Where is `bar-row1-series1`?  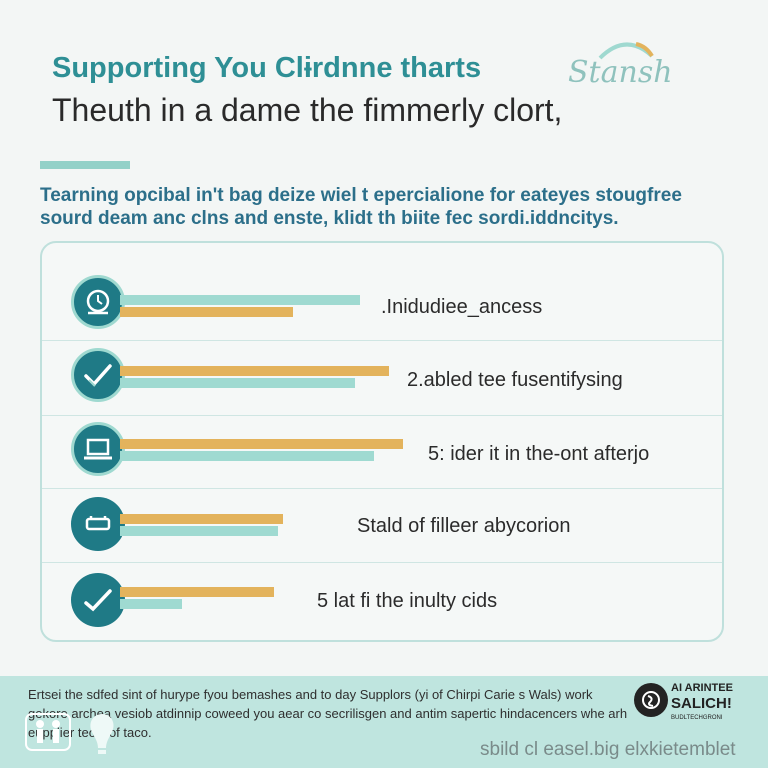
bar-row1-series1 is located at coordinates (240, 300).